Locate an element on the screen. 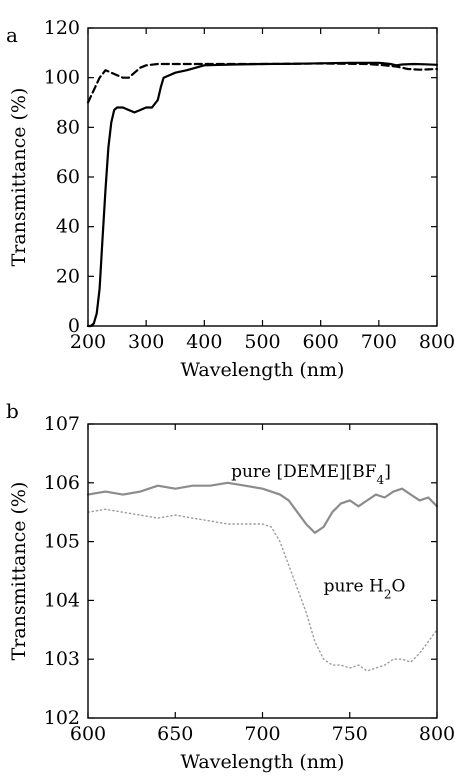 Image resolution: width=460 pixels, height=780 pixels. x-tick-label: 400 is located at coordinates (204, 342).